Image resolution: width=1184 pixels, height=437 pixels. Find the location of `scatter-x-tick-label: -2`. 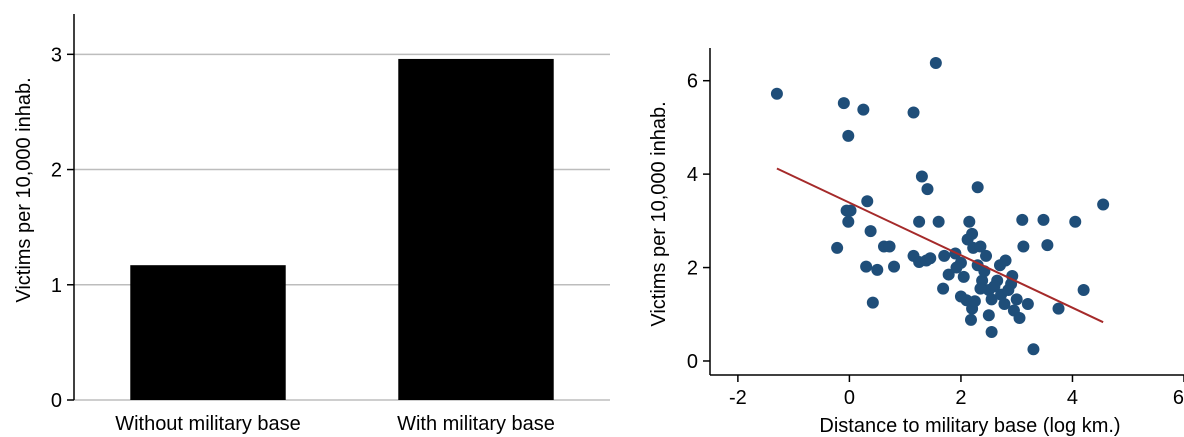

scatter-x-tick-label: -2 is located at coordinates (738, 398).